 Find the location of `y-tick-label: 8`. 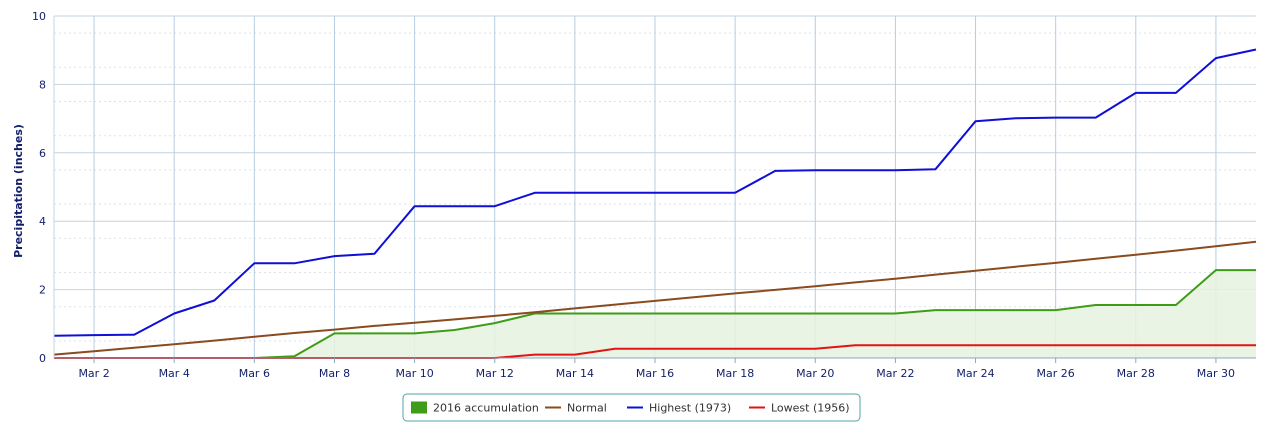

y-tick-label: 8 is located at coordinates (42, 84).